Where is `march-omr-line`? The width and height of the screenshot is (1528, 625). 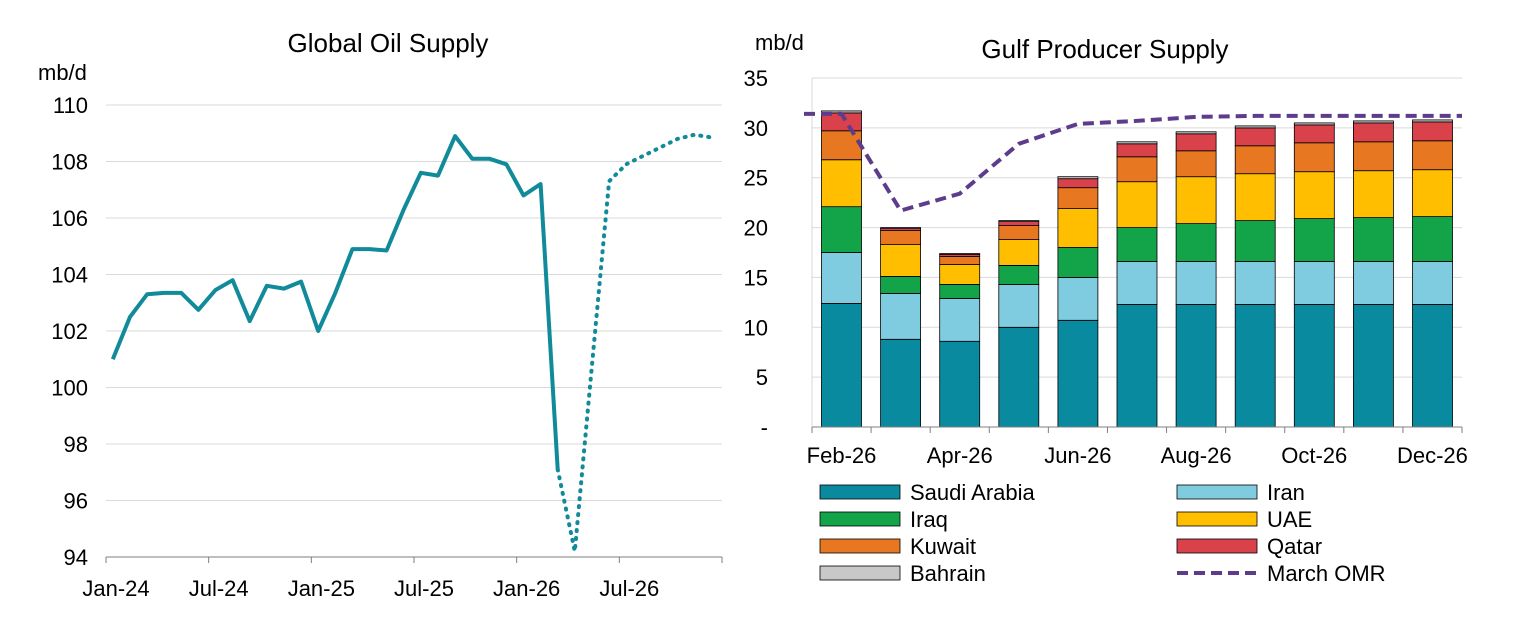 march-omr-line is located at coordinates (1133, 162).